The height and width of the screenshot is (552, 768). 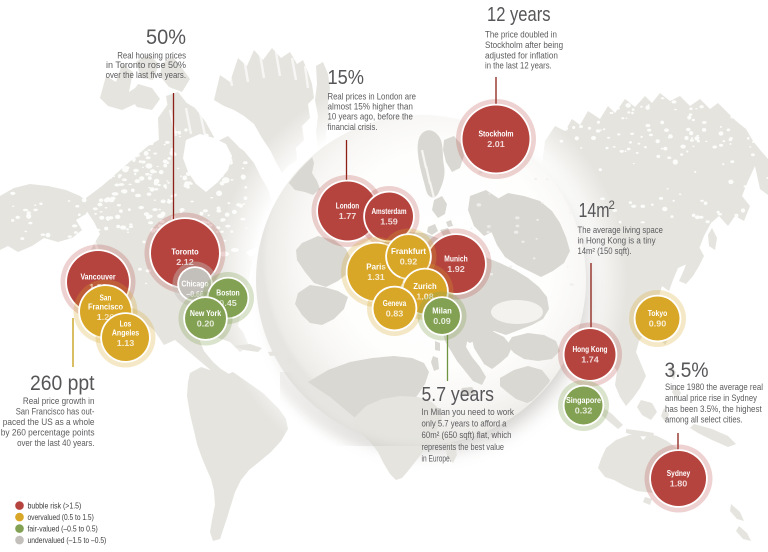 What do you see at coordinates (146, 65) in the screenshot?
I see `svg-text: in Toronto rose 50%` at bounding box center [146, 65].